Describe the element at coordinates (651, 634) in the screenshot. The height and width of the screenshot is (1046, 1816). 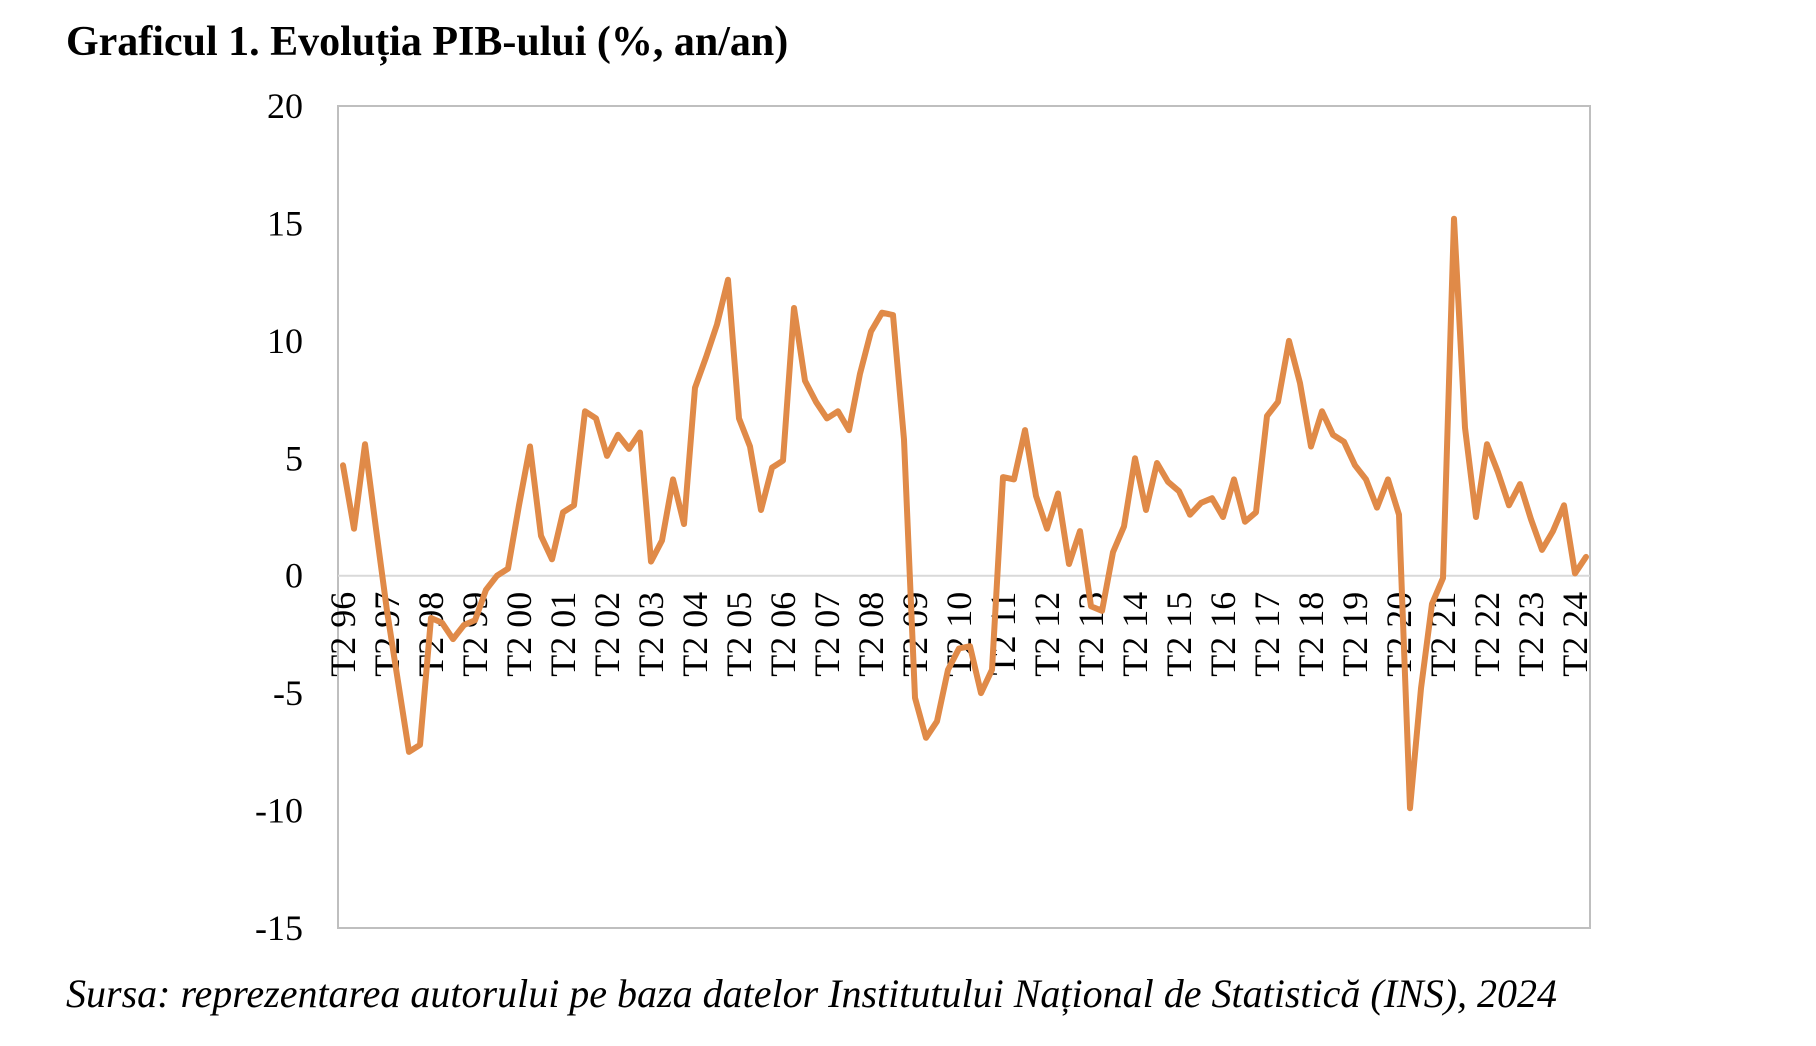
I see `x-tick-label: T2 03` at that location.